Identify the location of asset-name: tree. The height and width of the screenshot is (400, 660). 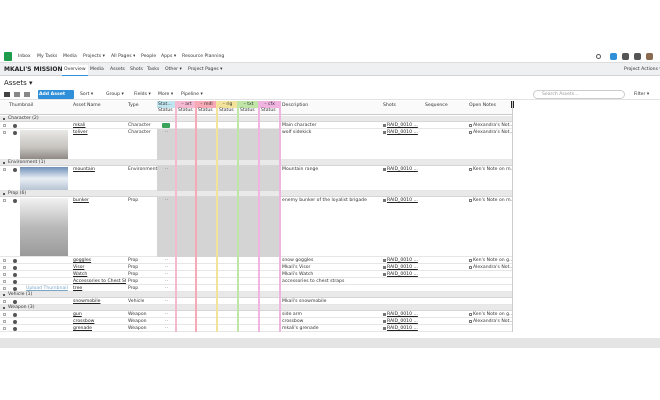
(78, 288).